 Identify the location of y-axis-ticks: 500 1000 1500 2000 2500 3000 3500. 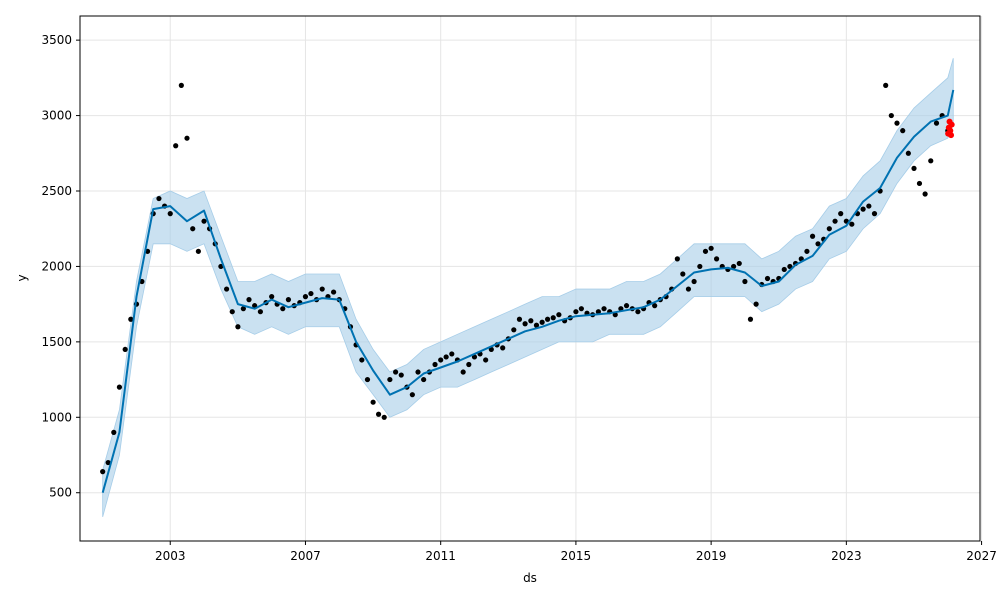
(60, 266).